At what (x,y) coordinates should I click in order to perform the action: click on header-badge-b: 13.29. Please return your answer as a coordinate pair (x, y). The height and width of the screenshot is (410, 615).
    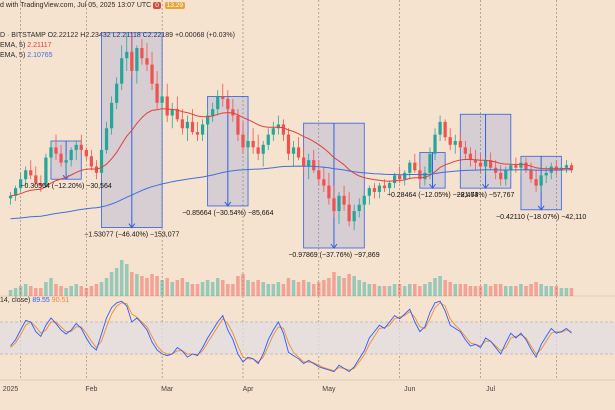
    Looking at the image, I should click on (175, 5).